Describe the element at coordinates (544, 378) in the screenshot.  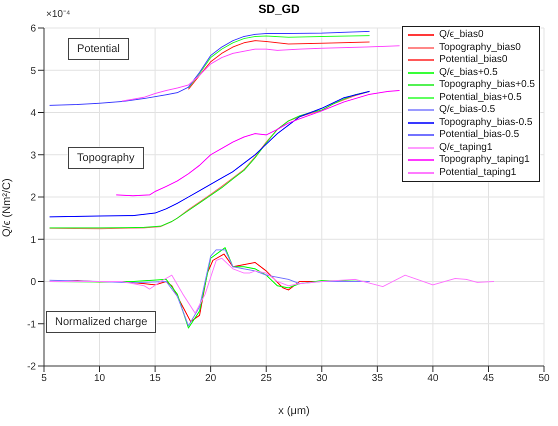
I see `x-tick-label: 50` at that location.